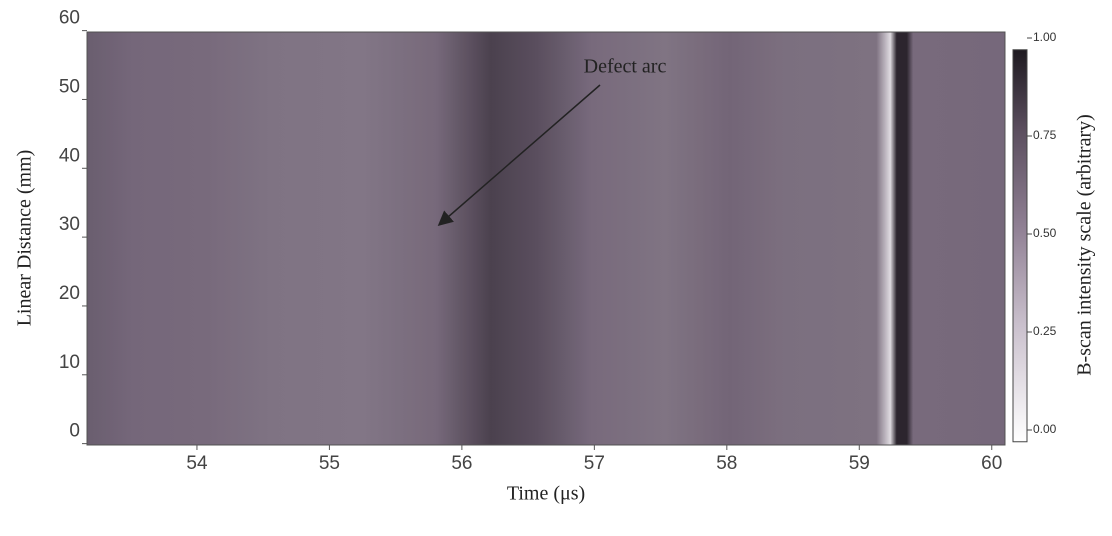  What do you see at coordinates (25, 238) in the screenshot?
I see `y-axis-label: Linear Distance (mm)` at bounding box center [25, 238].